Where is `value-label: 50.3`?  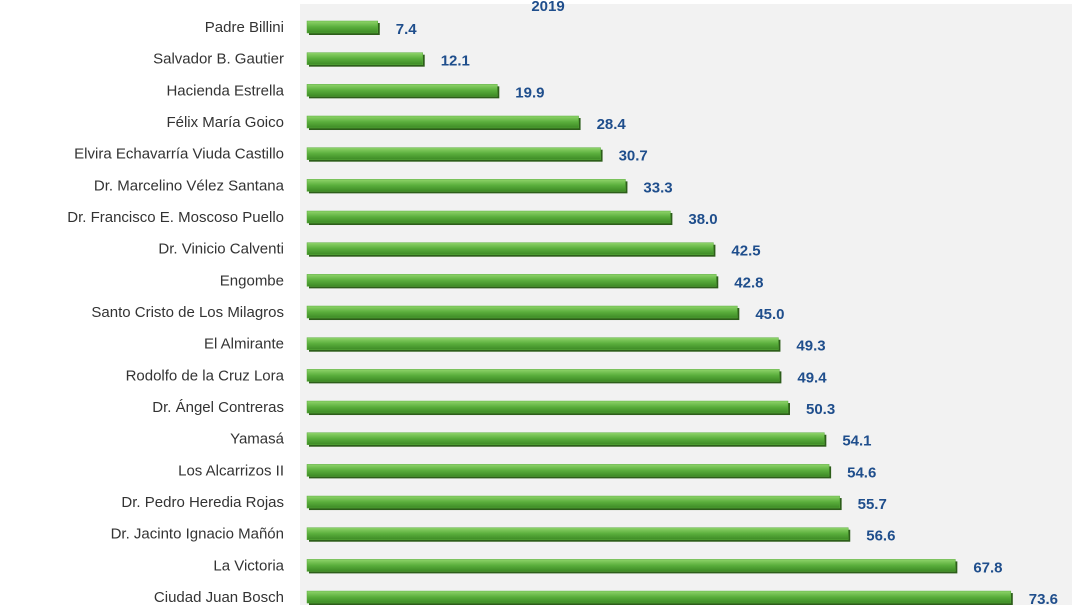 value-label: 50.3 is located at coordinates (820, 409).